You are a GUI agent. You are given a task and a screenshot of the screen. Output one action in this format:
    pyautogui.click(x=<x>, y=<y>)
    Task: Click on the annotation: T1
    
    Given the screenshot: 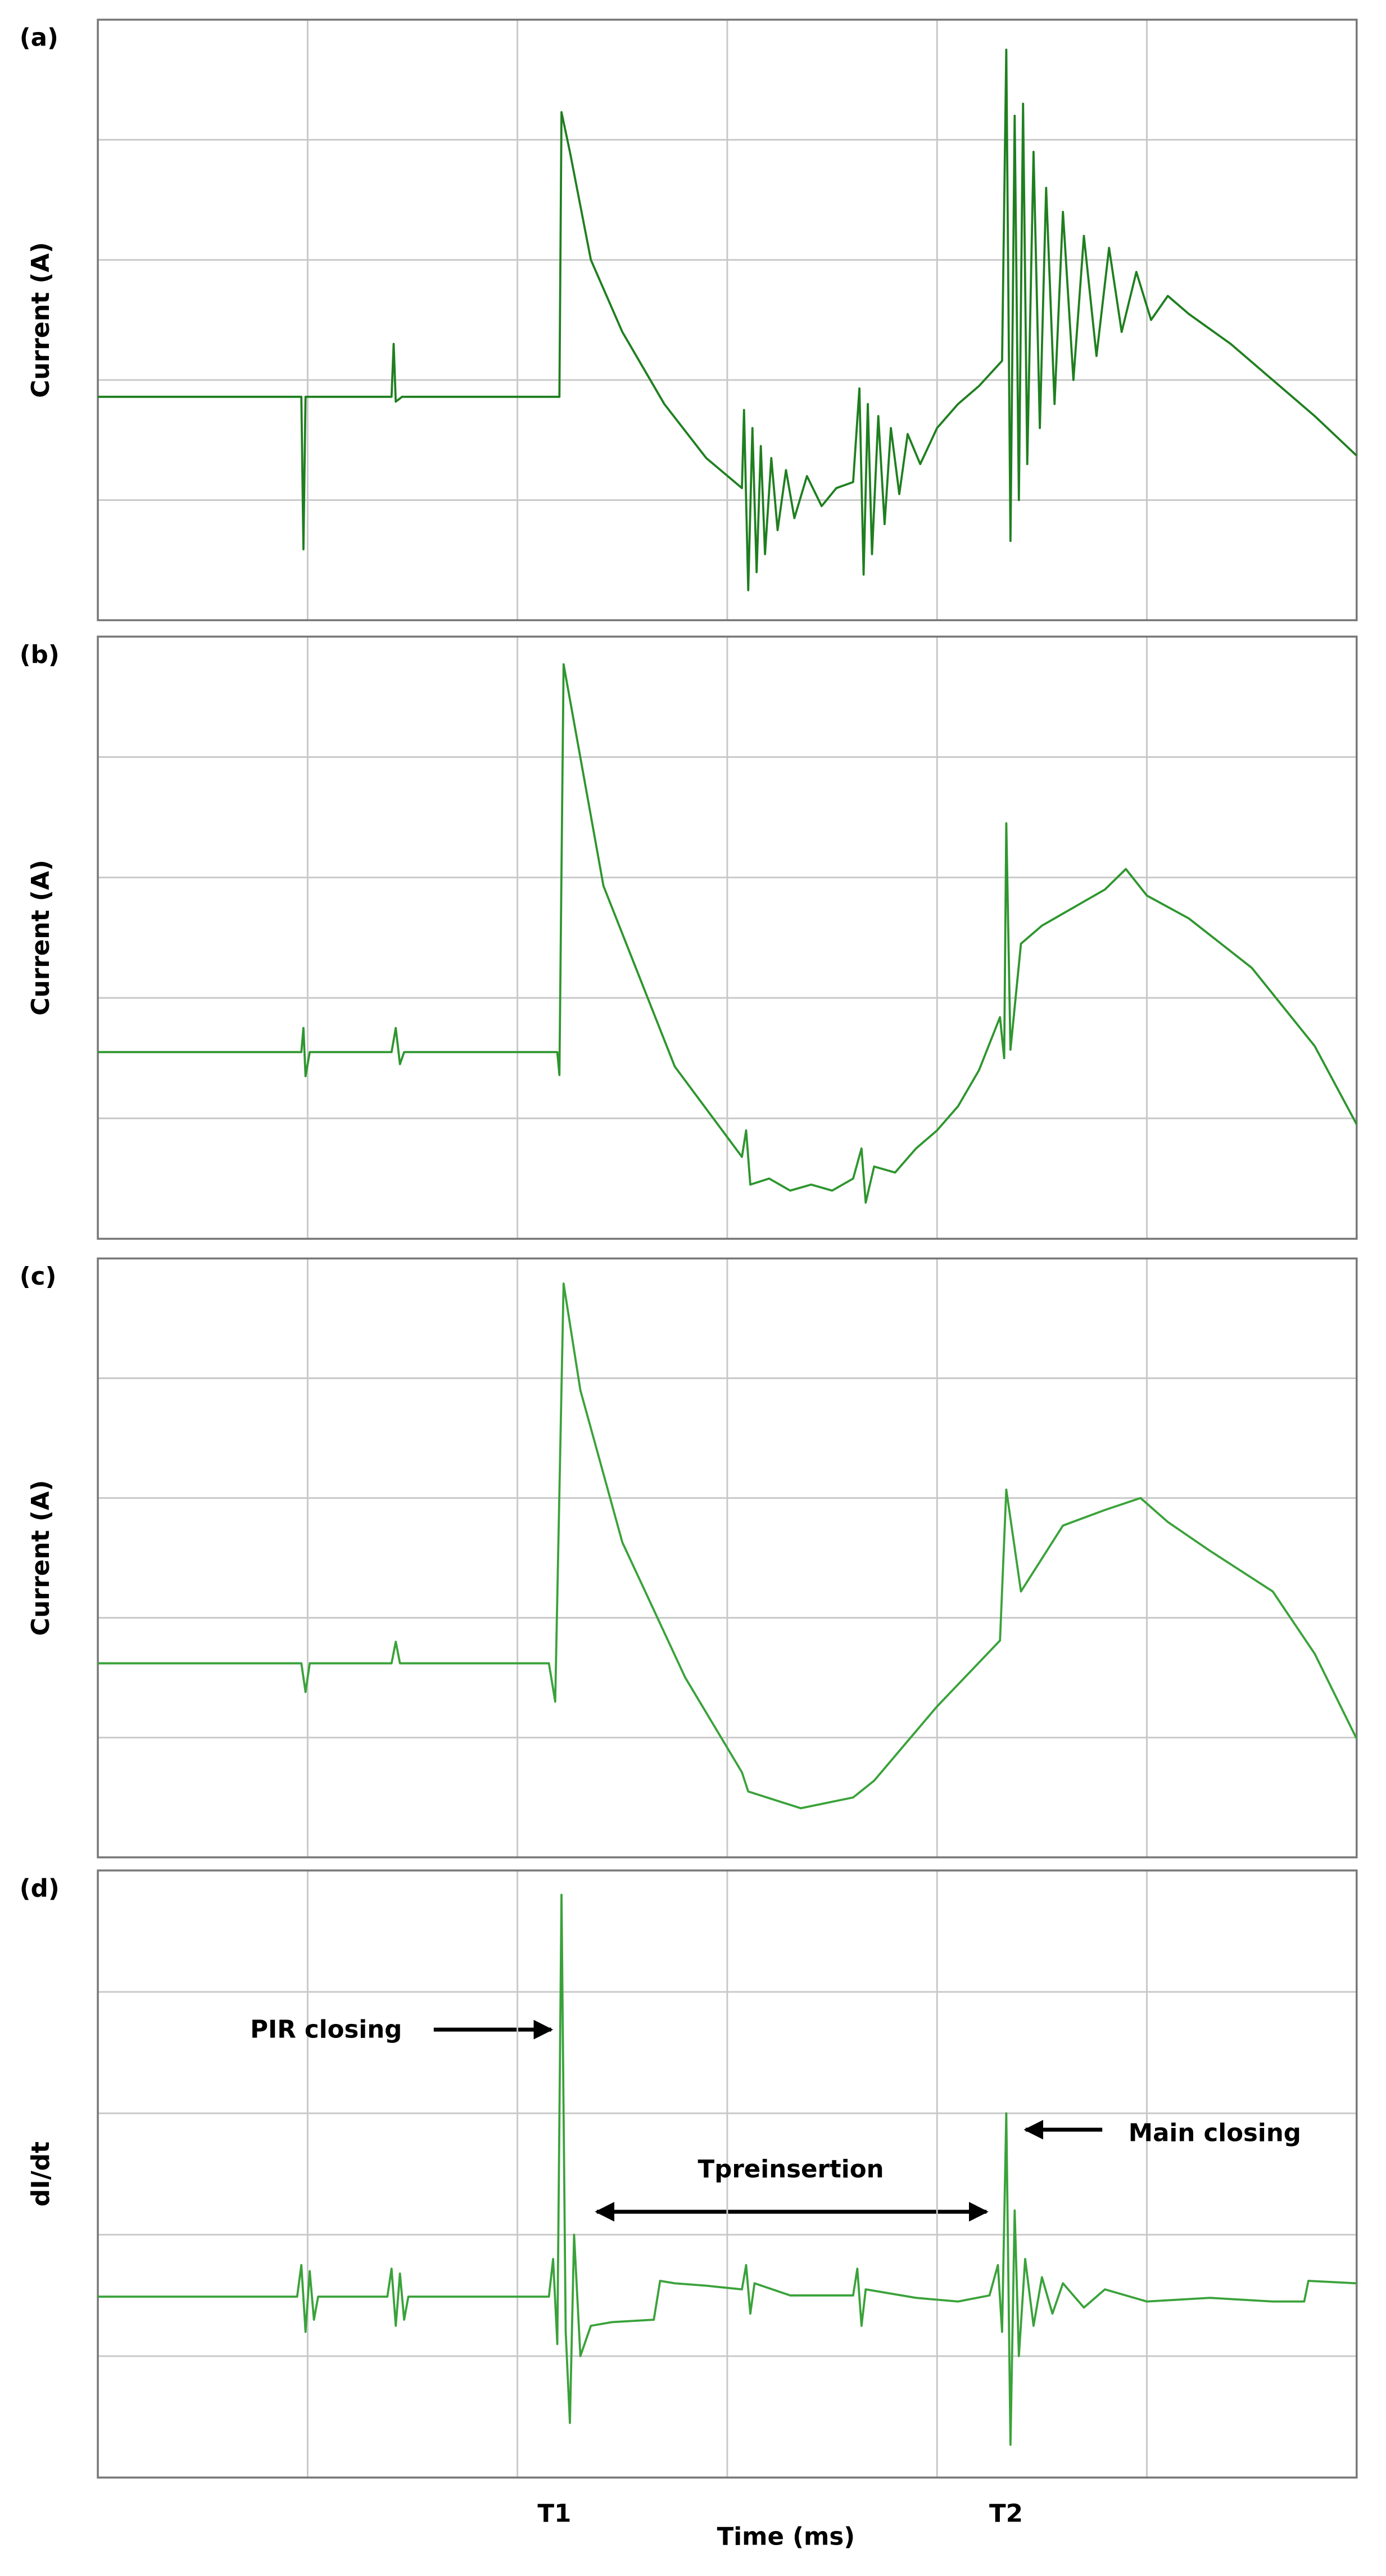 What is the action you would take?
    pyautogui.click(x=554, y=2514)
    